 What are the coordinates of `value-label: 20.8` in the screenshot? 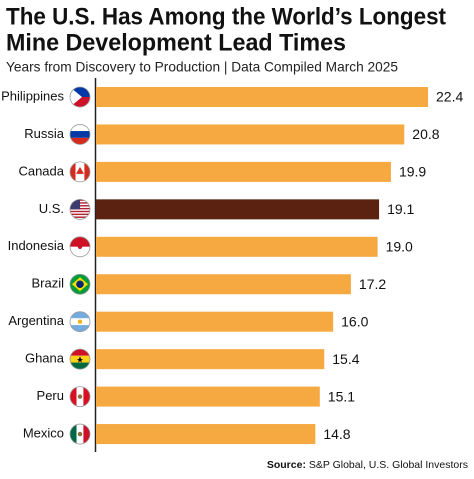 It's located at (425, 134).